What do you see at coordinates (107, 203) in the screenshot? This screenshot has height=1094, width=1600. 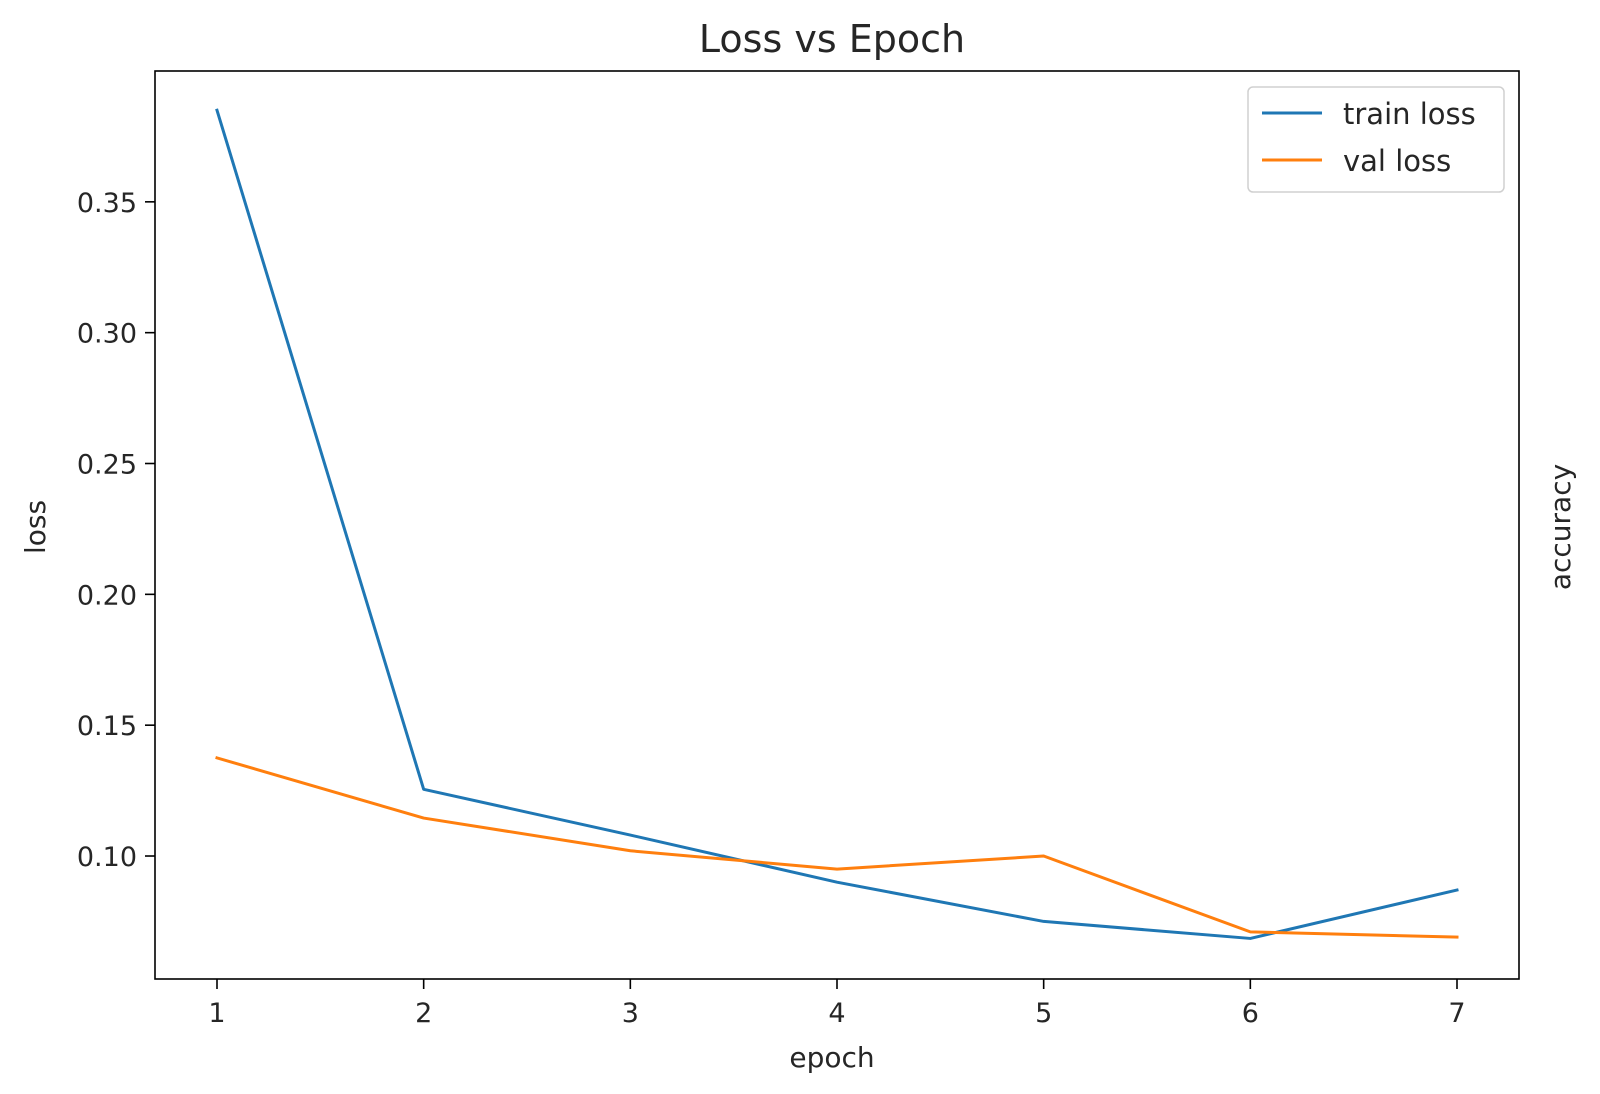 I see `y-tick-label: 0.35` at bounding box center [107, 203].